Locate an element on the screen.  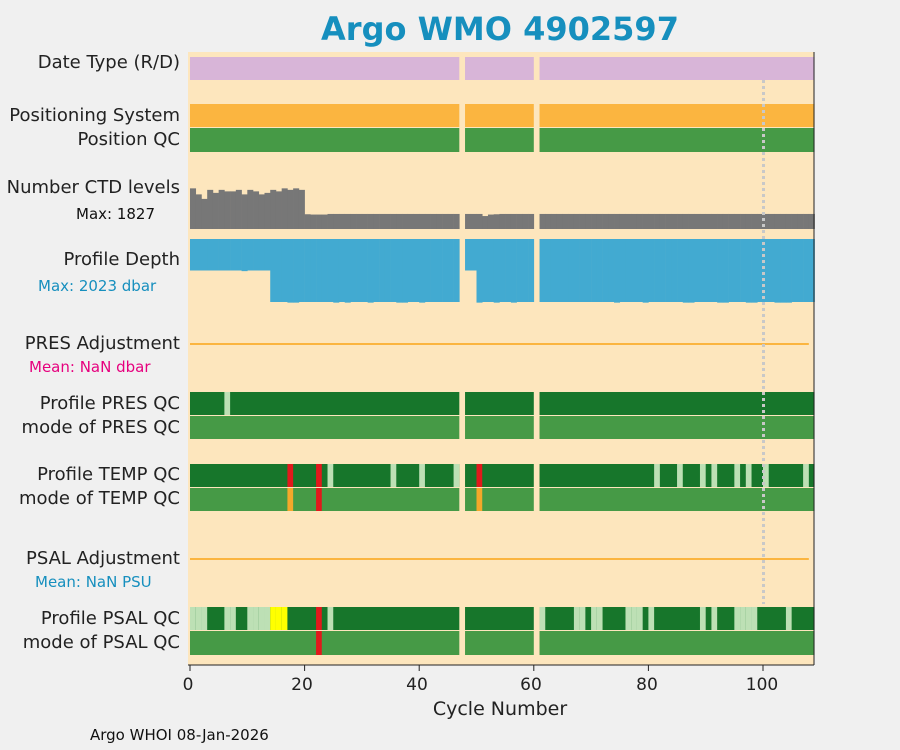
mode-psal-qc-bad is located at coordinates (319, 643).